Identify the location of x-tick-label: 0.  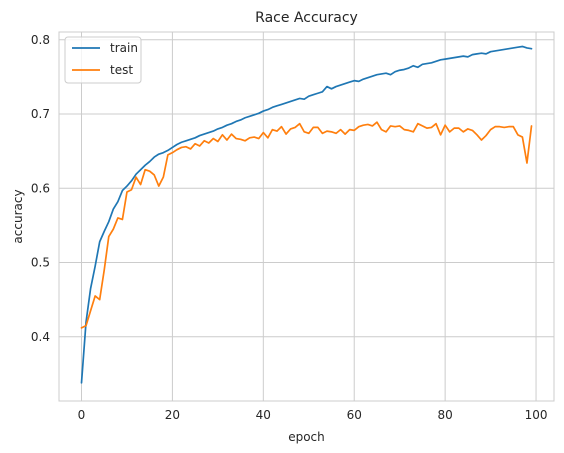
(82, 415).